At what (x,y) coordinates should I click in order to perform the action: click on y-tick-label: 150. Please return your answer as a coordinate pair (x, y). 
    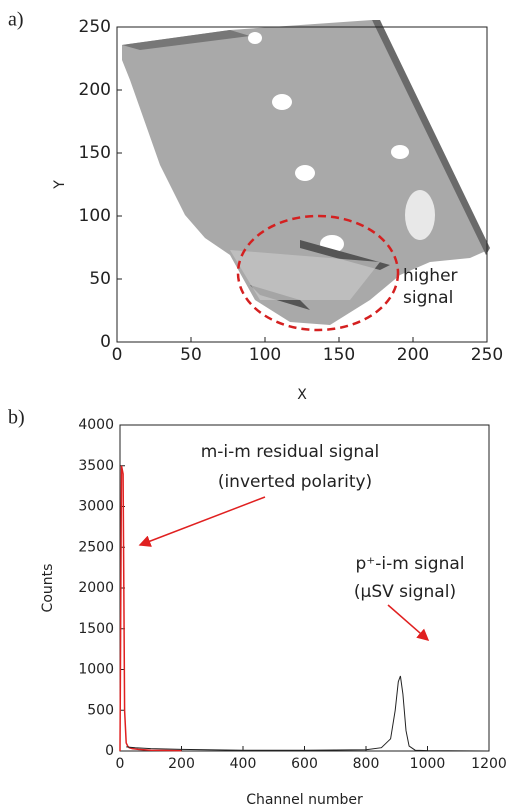
    Looking at the image, I should click on (95, 153).